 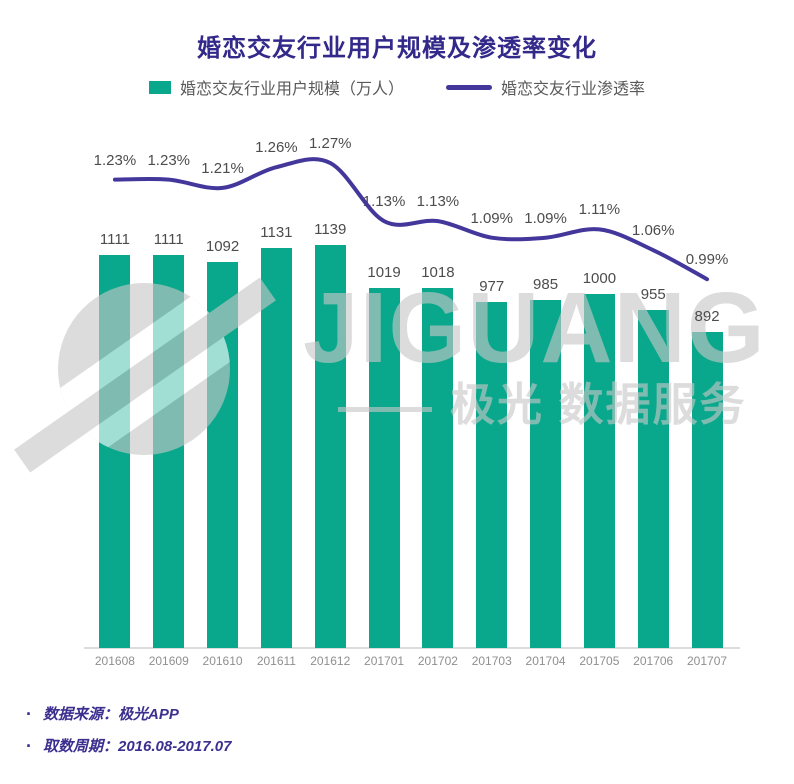 I want to click on bar-value-label: 1018, so click(x=438, y=272).